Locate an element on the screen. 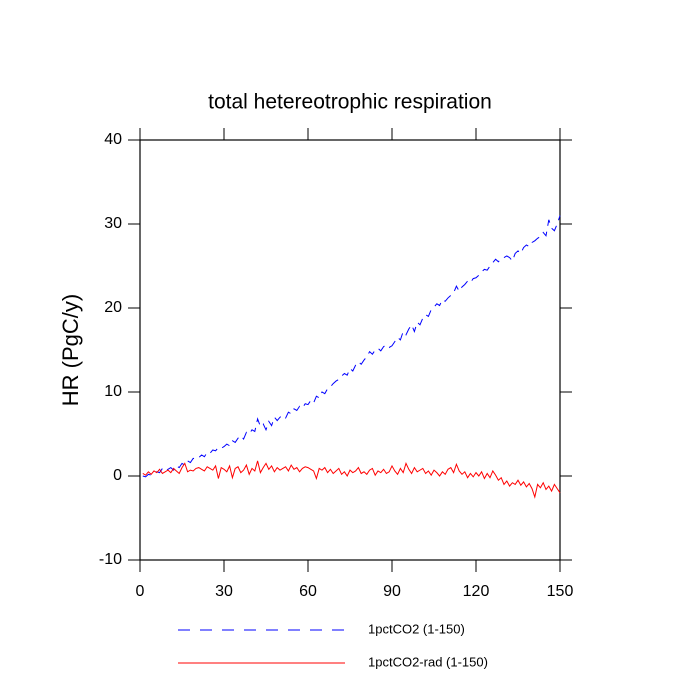 This screenshot has width=700, height=700. y-tick-label: 30 is located at coordinates (113, 223).